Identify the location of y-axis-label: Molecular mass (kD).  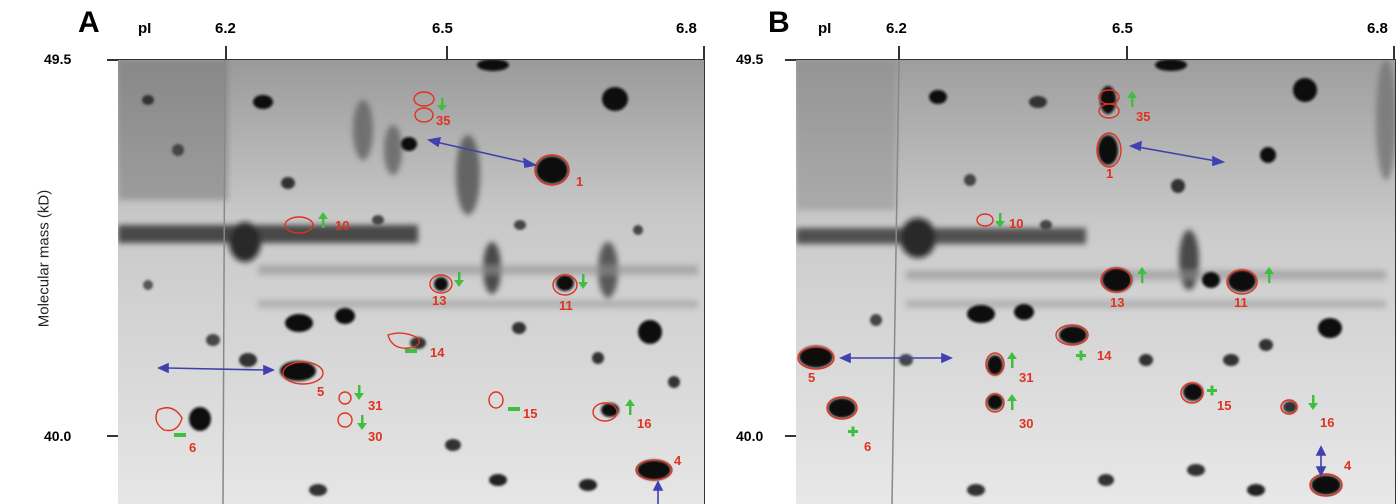
(44, 258).